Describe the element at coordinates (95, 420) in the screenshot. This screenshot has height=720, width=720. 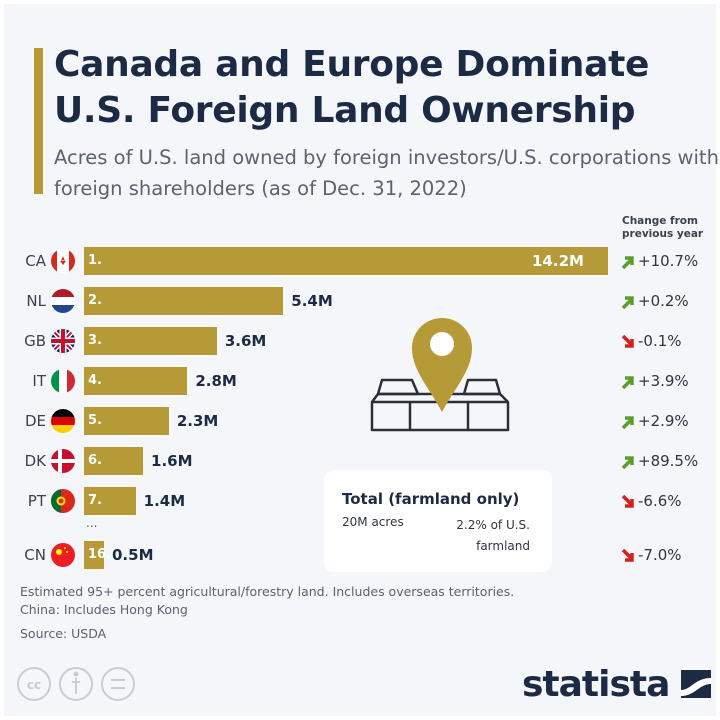
I see `rank-label: 5.` at that location.